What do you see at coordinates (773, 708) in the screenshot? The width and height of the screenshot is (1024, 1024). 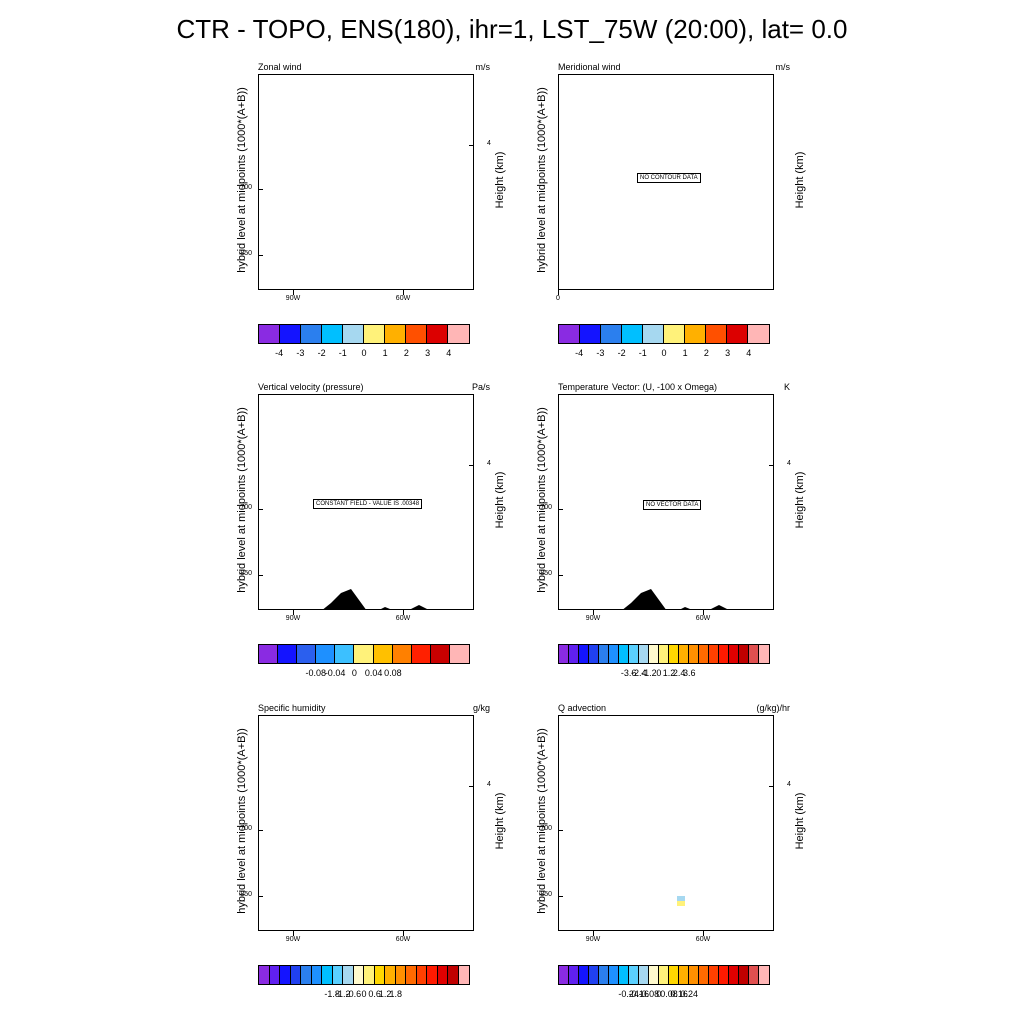 I see `panel-units: (g/kg)/hr` at bounding box center [773, 708].